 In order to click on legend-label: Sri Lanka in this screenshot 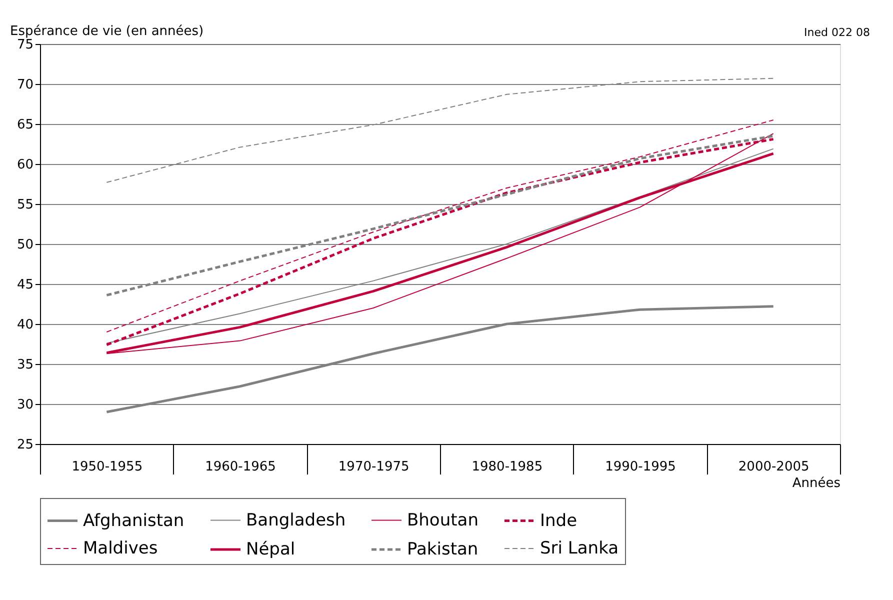, I will do `click(579, 548)`.